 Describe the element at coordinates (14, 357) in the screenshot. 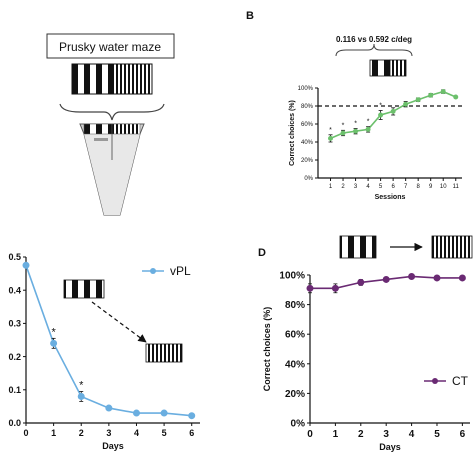

I see `y-tick-label-C: 0.2` at that location.